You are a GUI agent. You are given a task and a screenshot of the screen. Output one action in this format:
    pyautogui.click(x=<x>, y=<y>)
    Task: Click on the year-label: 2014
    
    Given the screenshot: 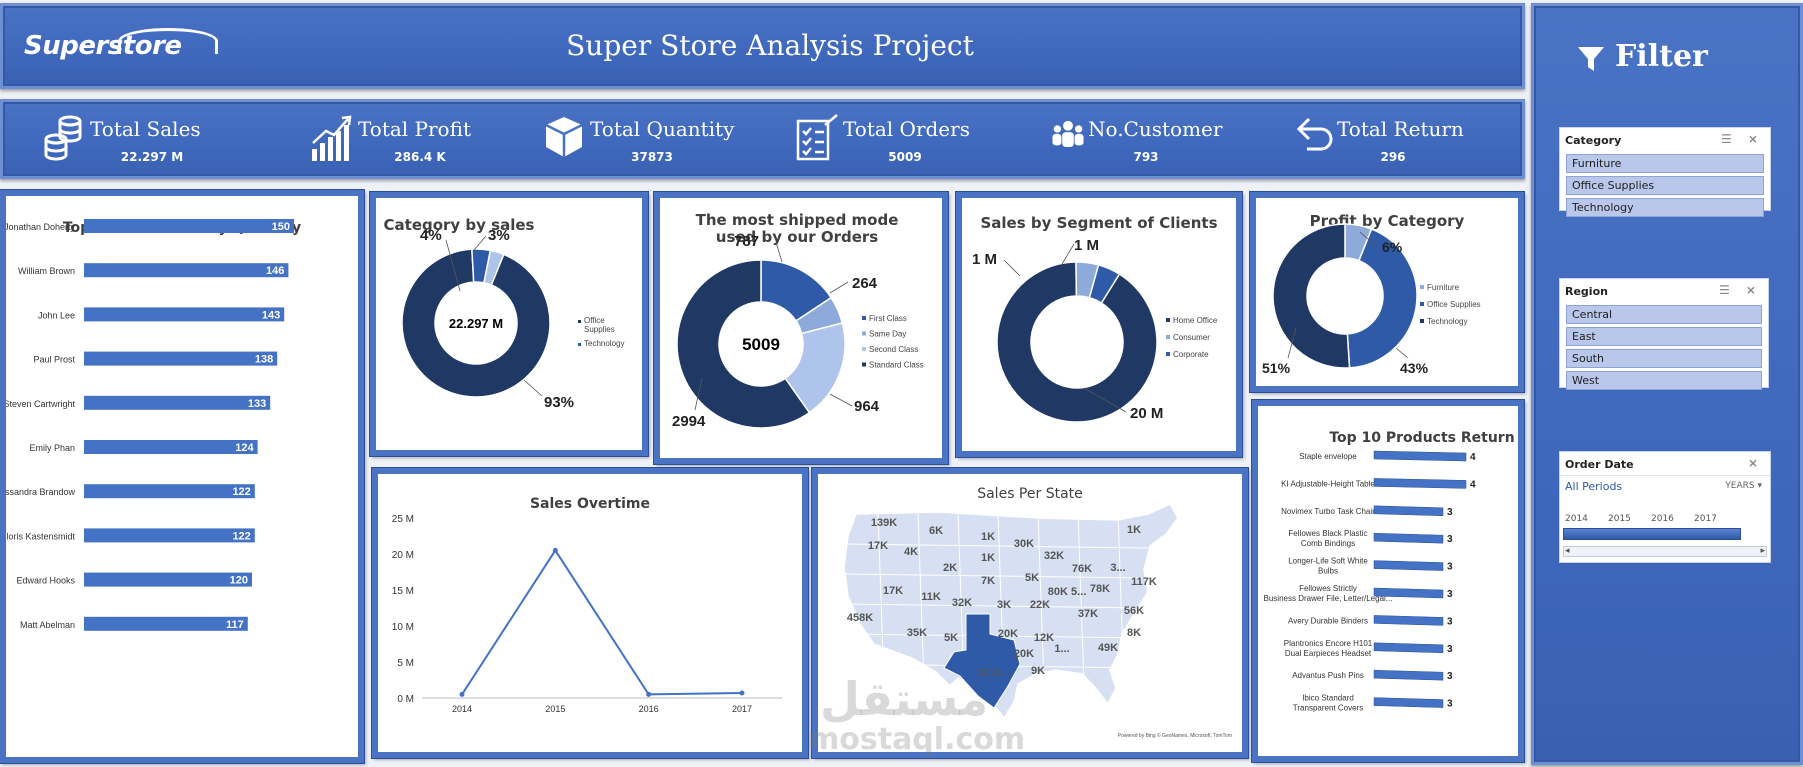 What is the action you would take?
    pyautogui.click(x=1576, y=519)
    